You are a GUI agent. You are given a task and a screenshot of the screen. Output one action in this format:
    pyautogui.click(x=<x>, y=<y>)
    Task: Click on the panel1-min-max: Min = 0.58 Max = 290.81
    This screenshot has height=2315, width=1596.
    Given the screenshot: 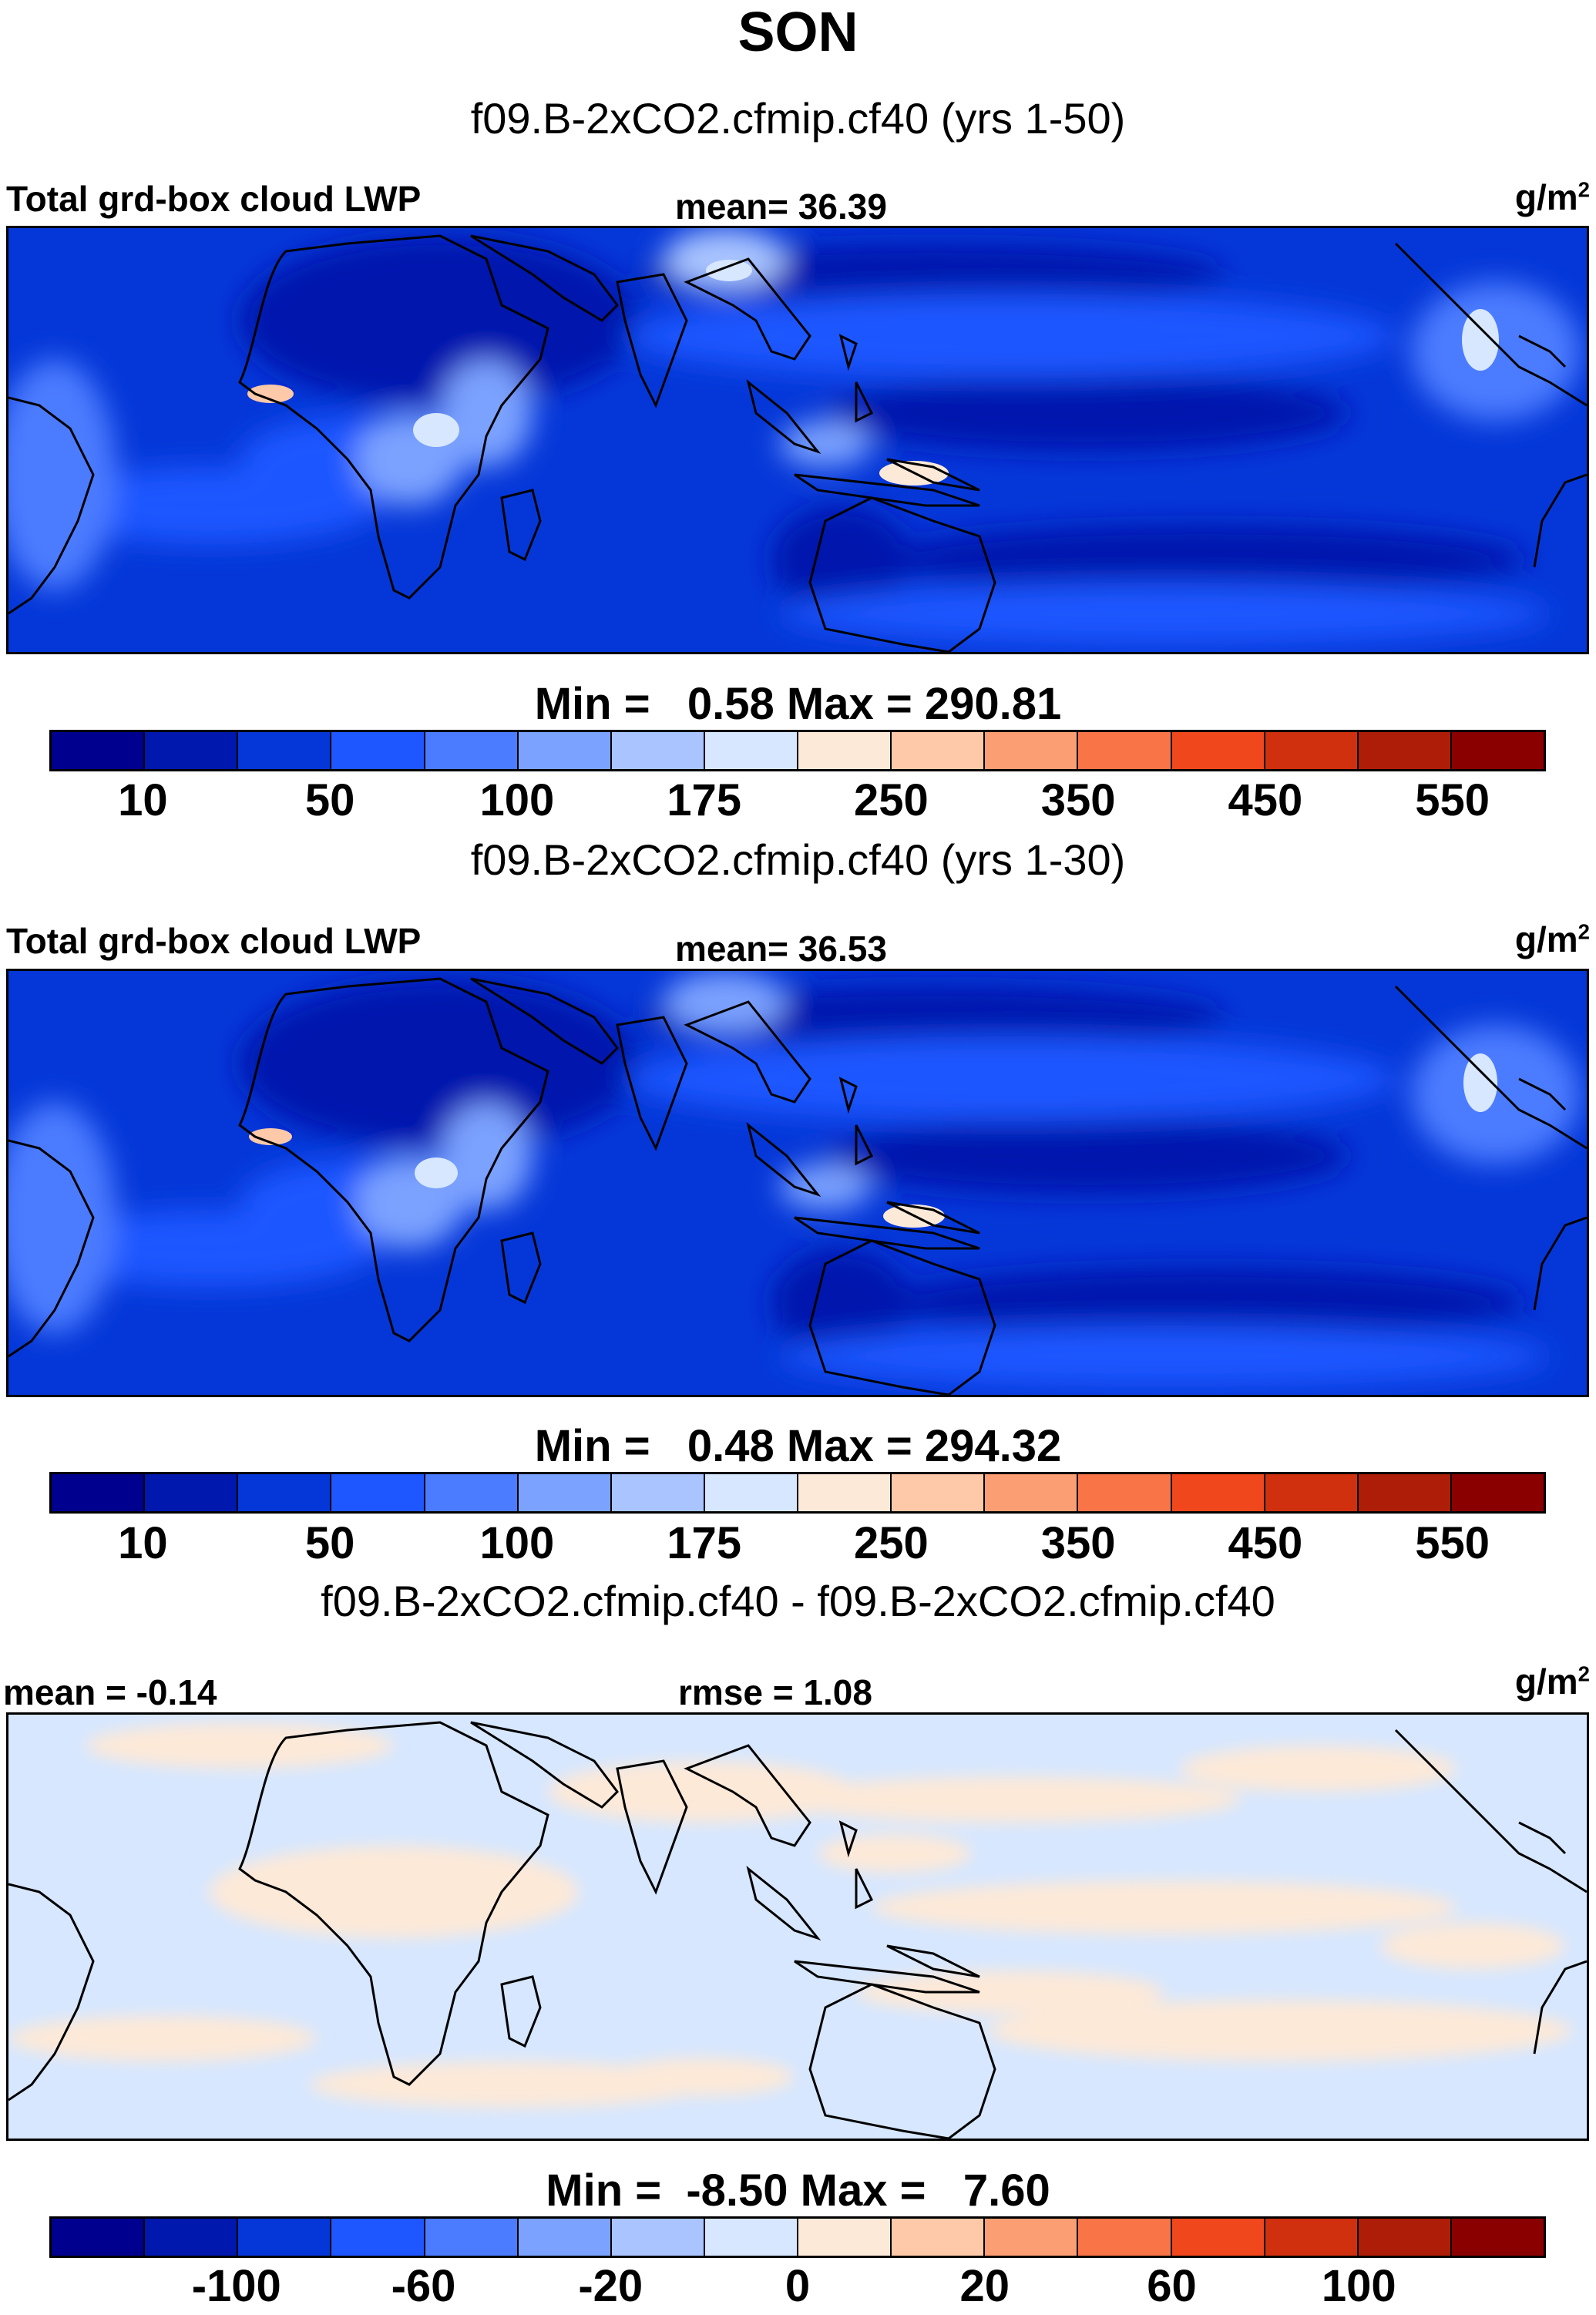 What is the action you would take?
    pyautogui.click(x=798, y=704)
    